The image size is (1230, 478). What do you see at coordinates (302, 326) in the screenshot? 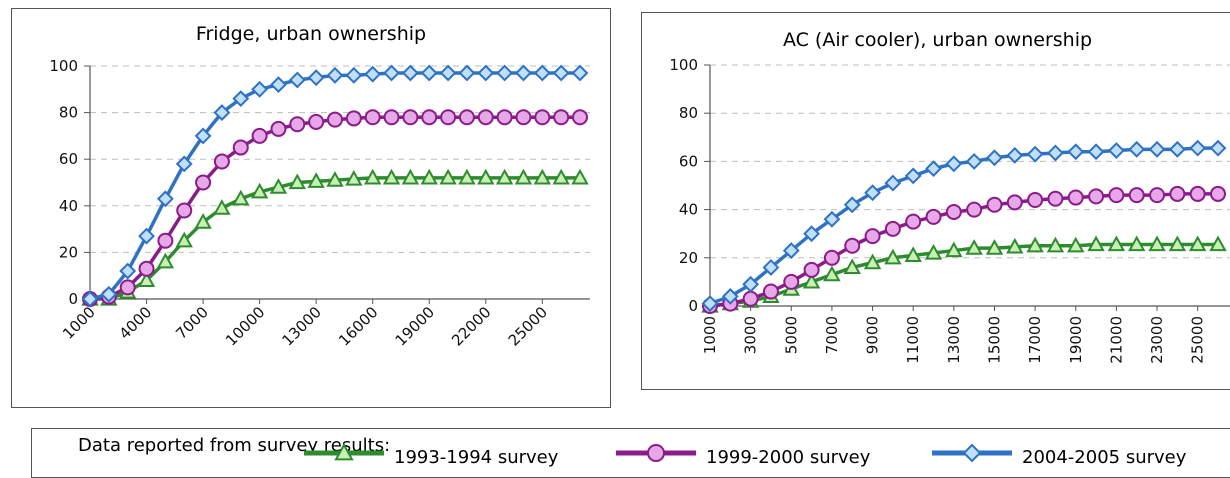
I see `x-tick-label: 13000` at bounding box center [302, 326].